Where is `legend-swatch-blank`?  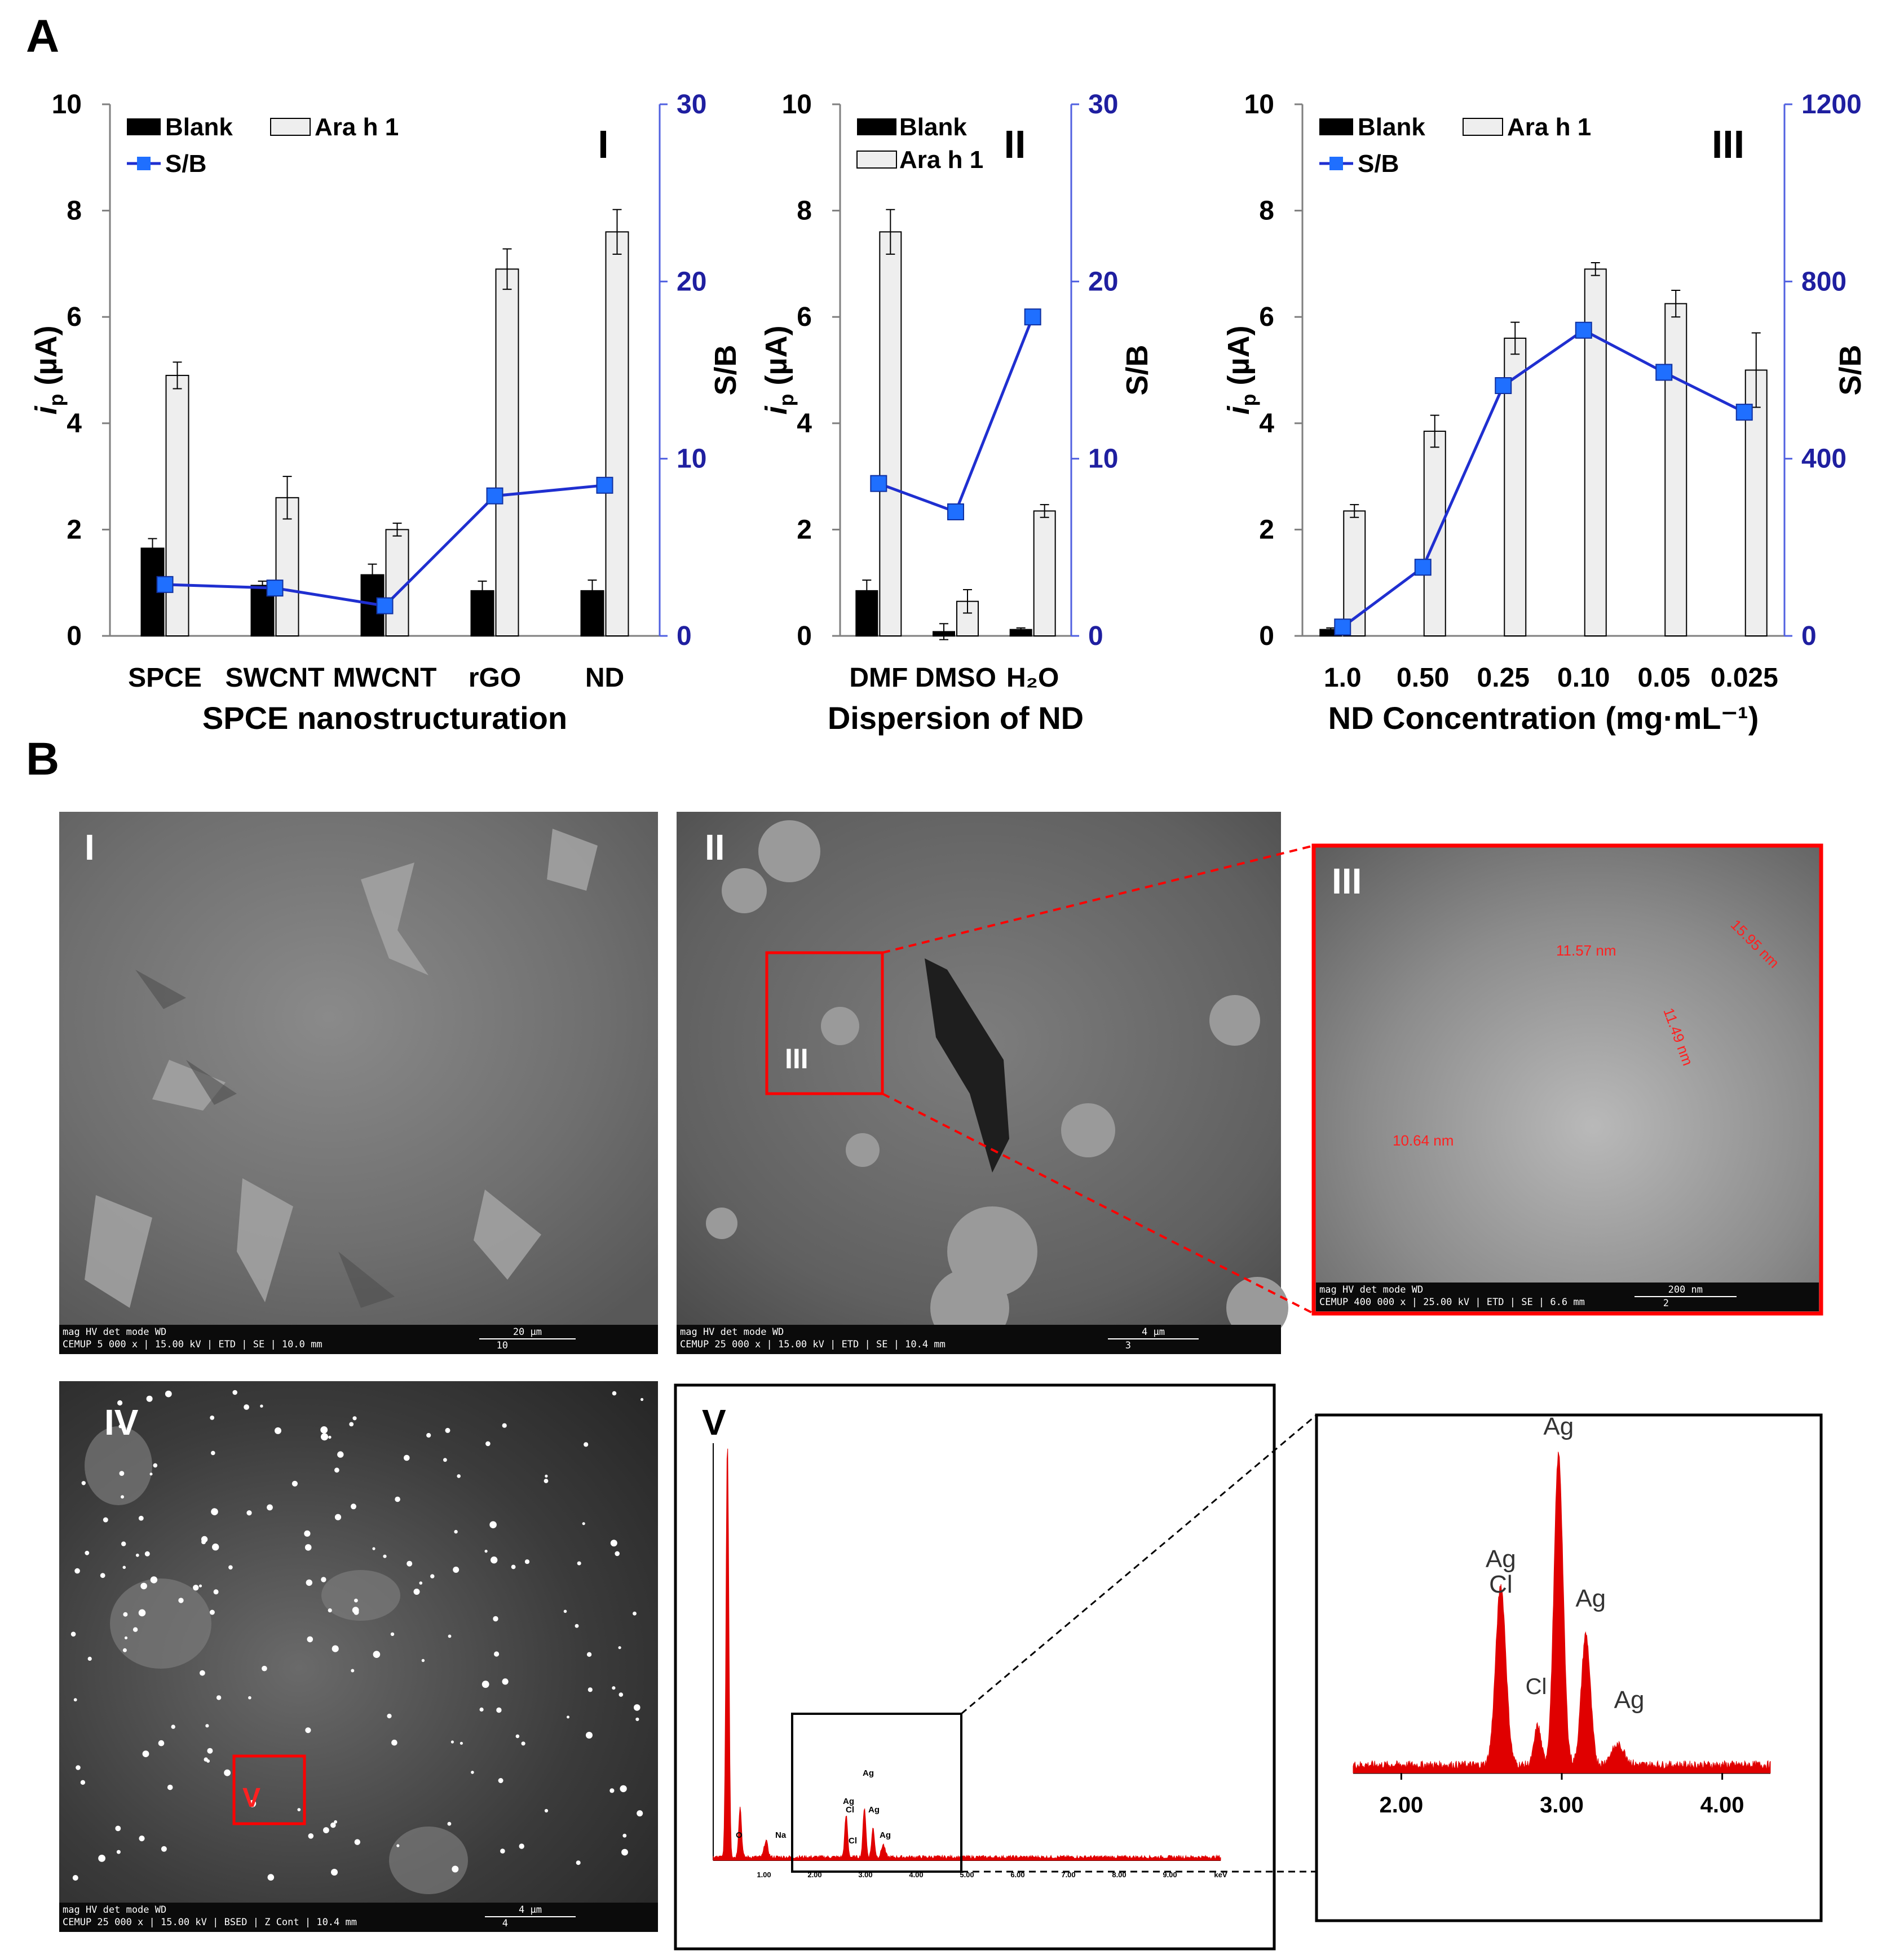 legend-swatch-blank is located at coordinates (877, 126).